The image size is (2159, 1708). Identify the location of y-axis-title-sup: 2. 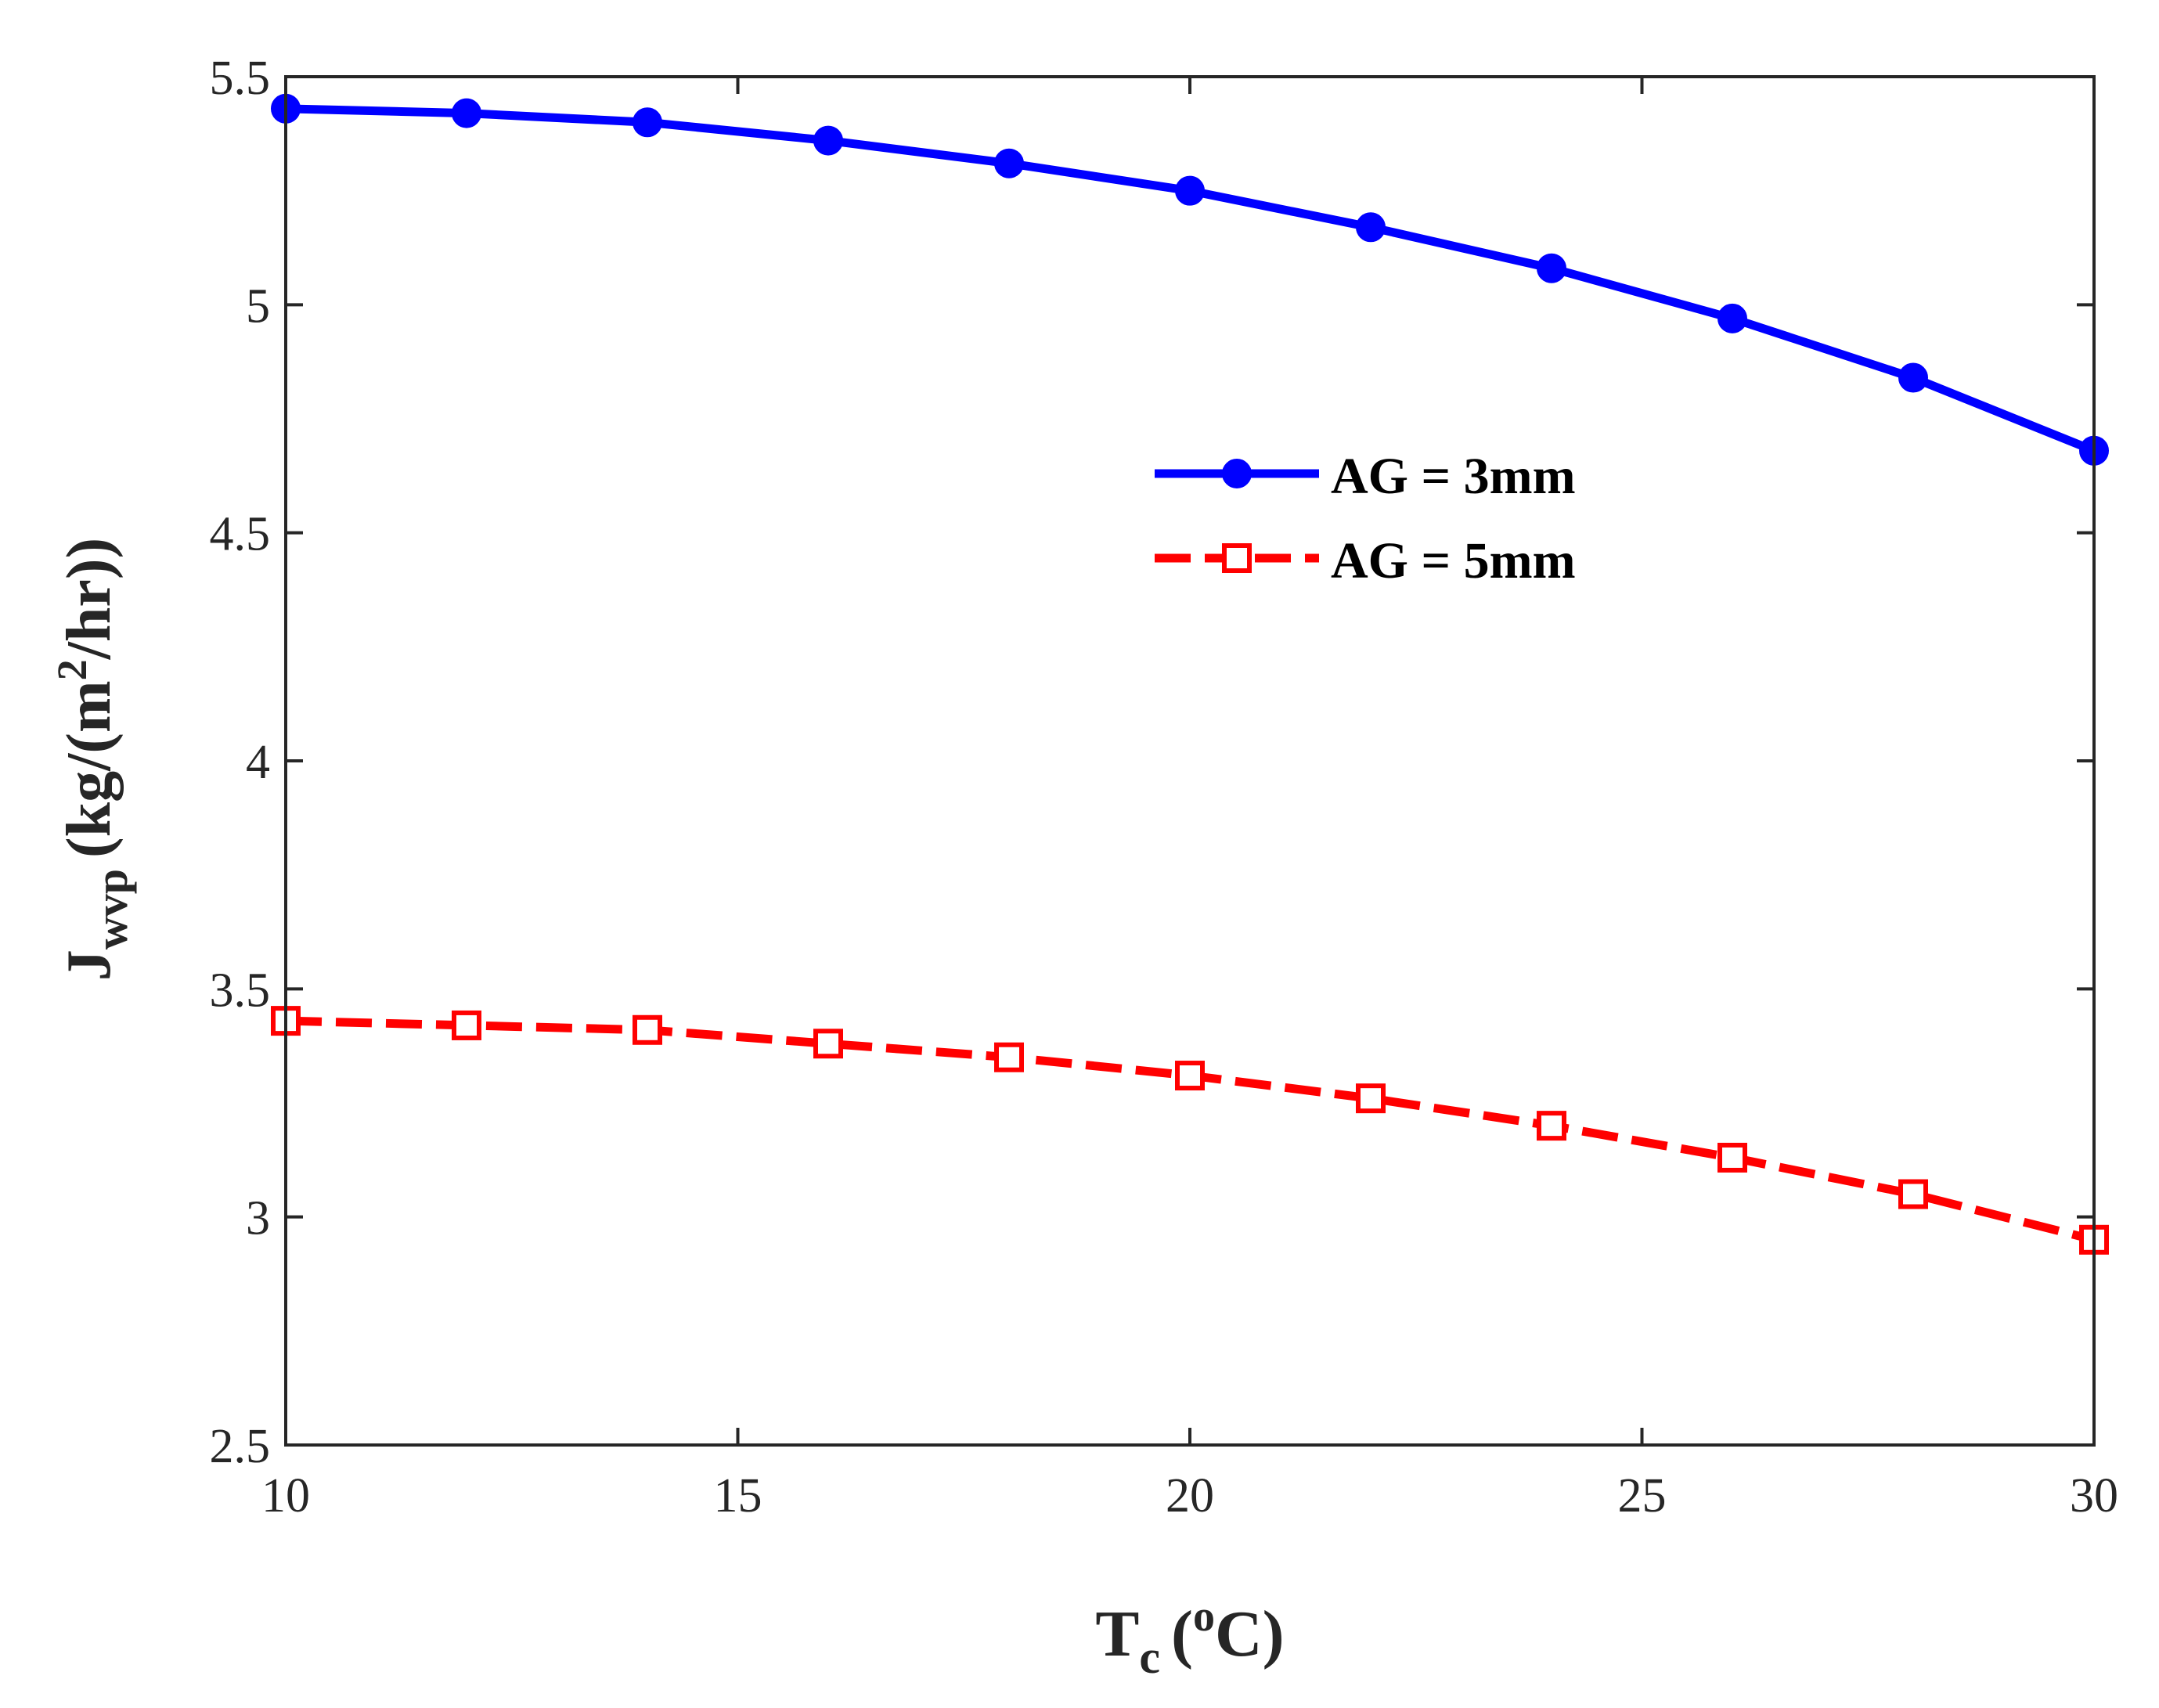
(72, 669).